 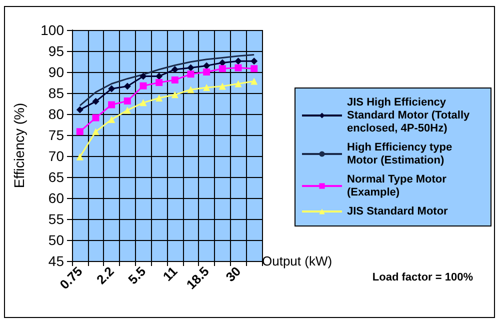 I want to click on y-tick-label: 65, so click(x=56, y=177).